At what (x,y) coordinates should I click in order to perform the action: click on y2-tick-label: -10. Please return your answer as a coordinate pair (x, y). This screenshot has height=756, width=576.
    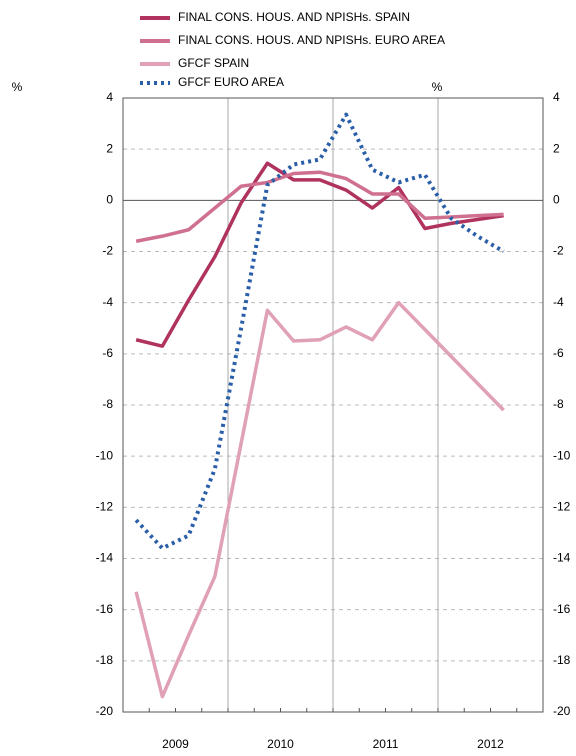
    Looking at the image, I should click on (562, 455).